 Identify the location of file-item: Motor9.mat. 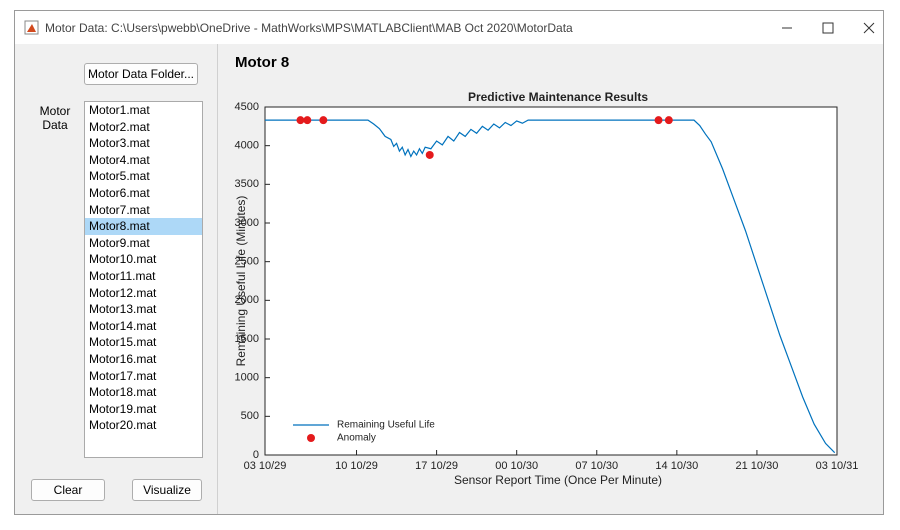
(119, 242).